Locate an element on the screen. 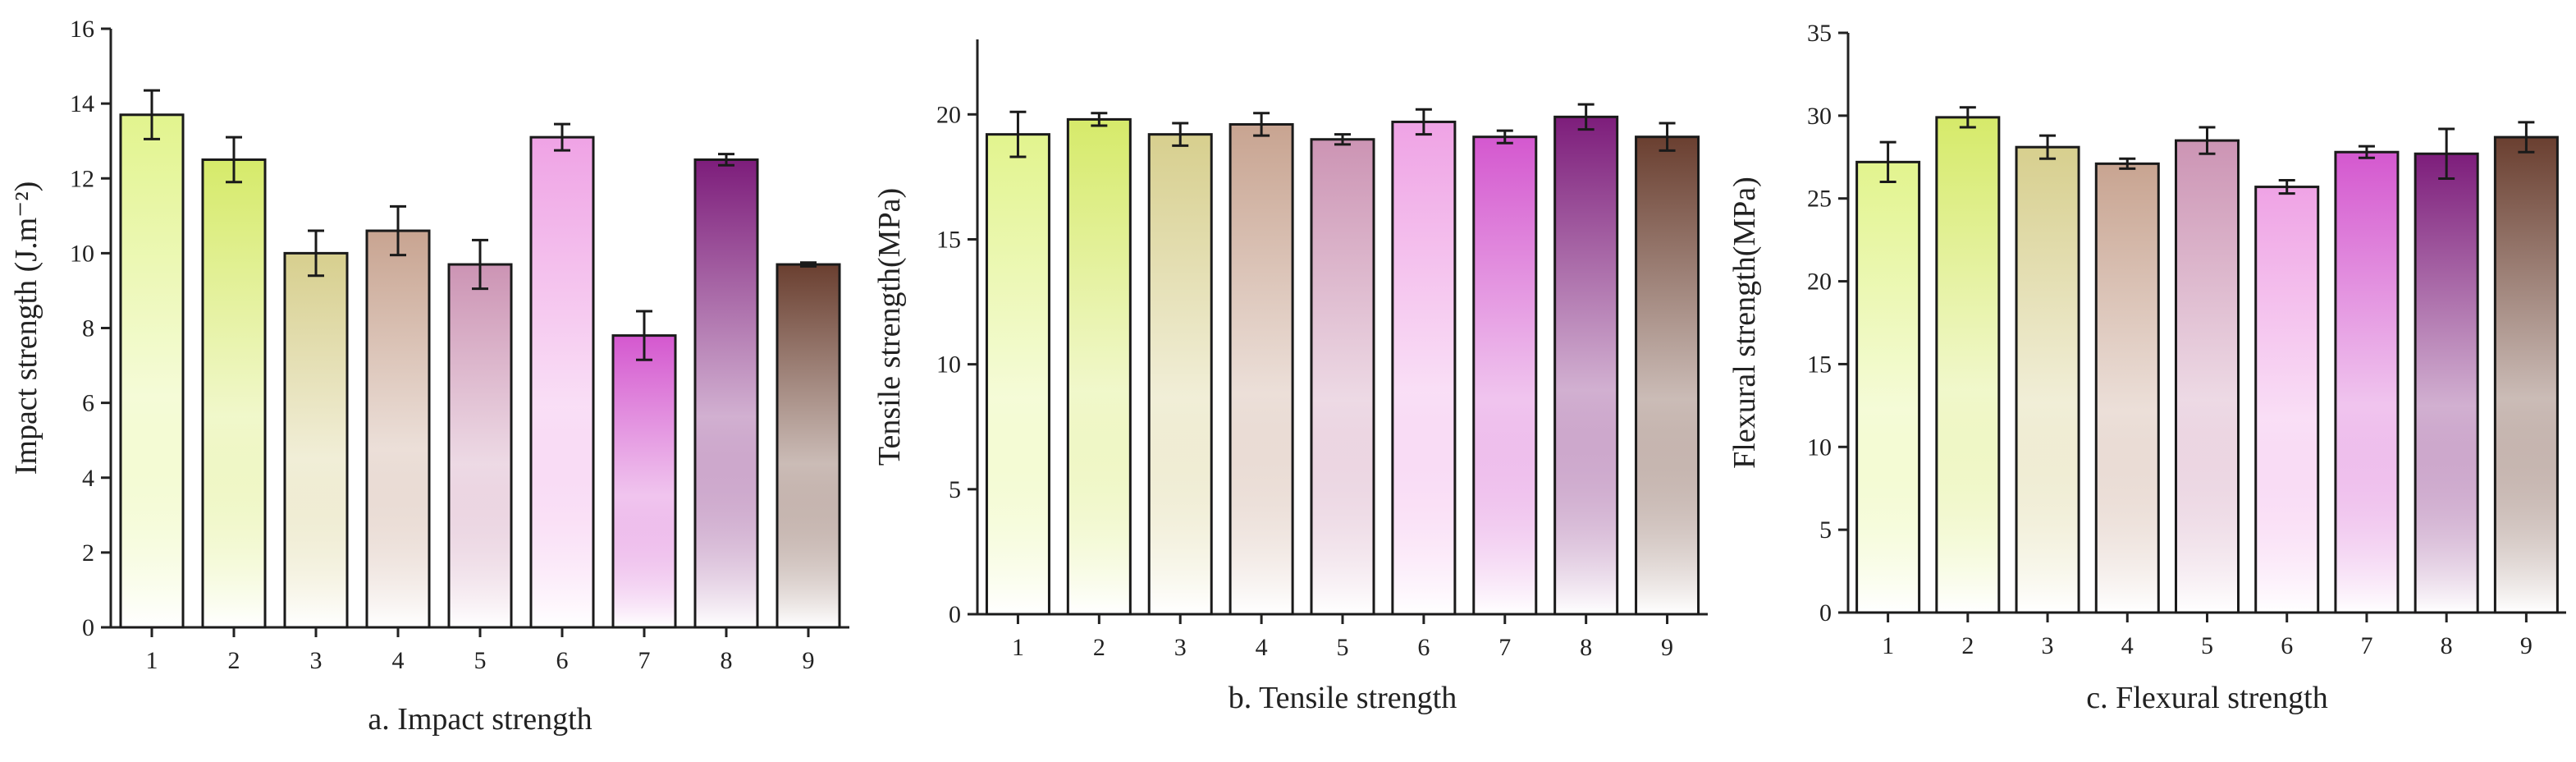  impact-y-tick-label: 4 is located at coordinates (88, 478).